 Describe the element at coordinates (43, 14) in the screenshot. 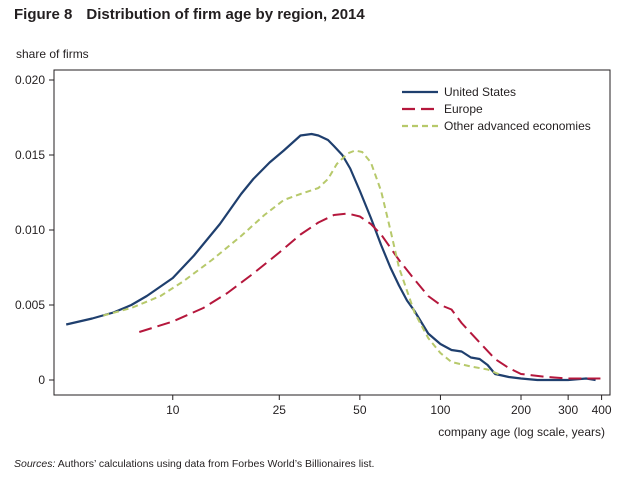

I see `figure-number: Figure 8` at that location.